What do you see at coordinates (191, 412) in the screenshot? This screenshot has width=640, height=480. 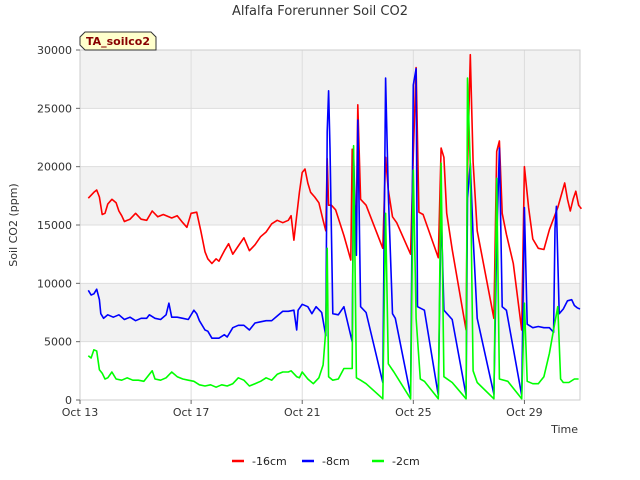 I see `x-tick-label: Oct 17` at bounding box center [191, 412].